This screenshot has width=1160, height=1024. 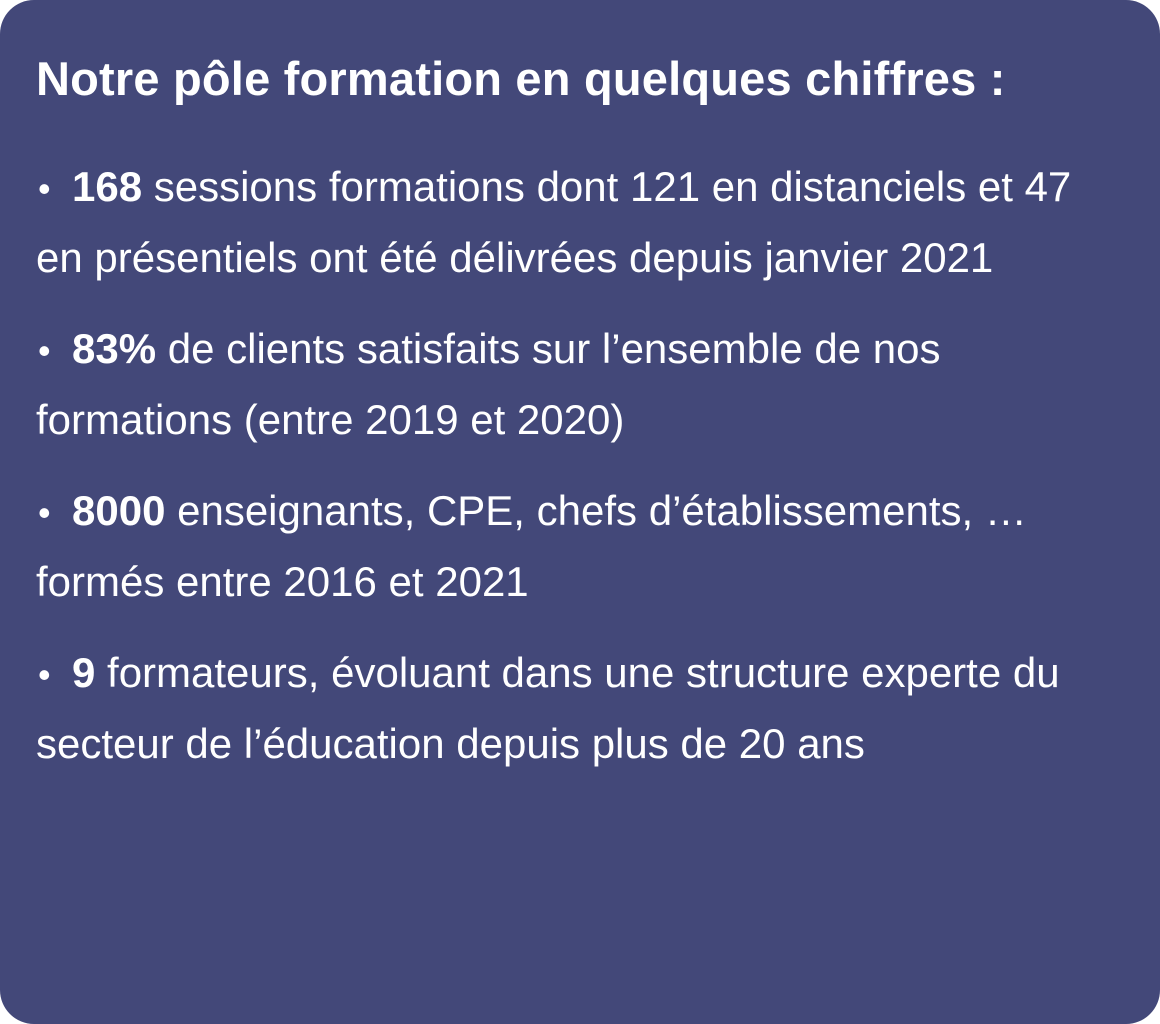 I want to click on key-figure-number: 83%, so click(x=114, y=348).